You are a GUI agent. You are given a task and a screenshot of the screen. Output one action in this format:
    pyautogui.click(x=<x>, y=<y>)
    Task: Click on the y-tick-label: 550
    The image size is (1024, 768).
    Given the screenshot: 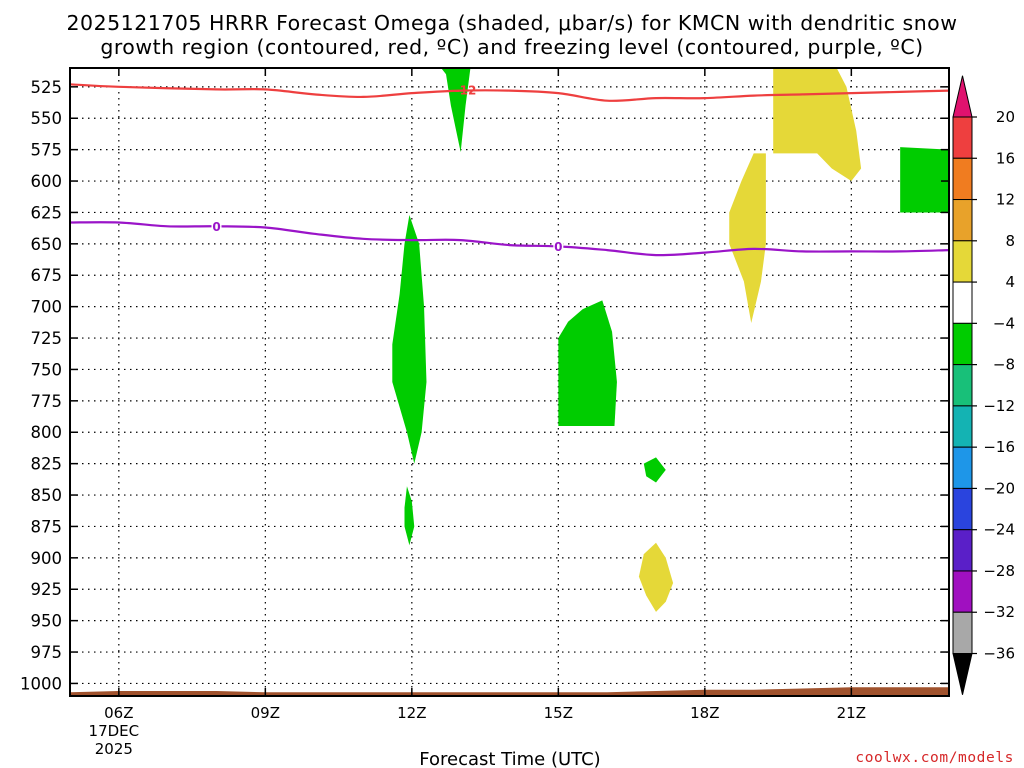 What is the action you would take?
    pyautogui.click(x=47, y=118)
    